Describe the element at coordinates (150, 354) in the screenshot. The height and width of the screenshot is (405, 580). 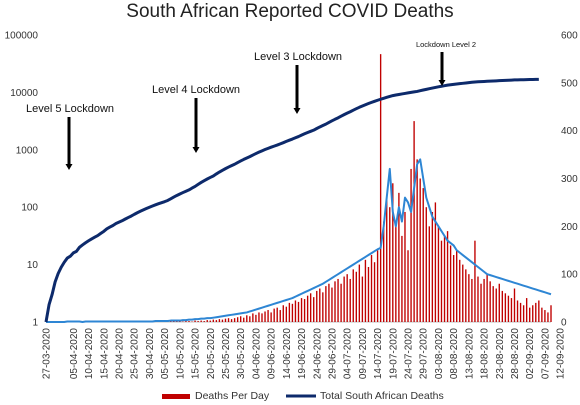
I see `x-tick-label: 30-04-2020` at that location.